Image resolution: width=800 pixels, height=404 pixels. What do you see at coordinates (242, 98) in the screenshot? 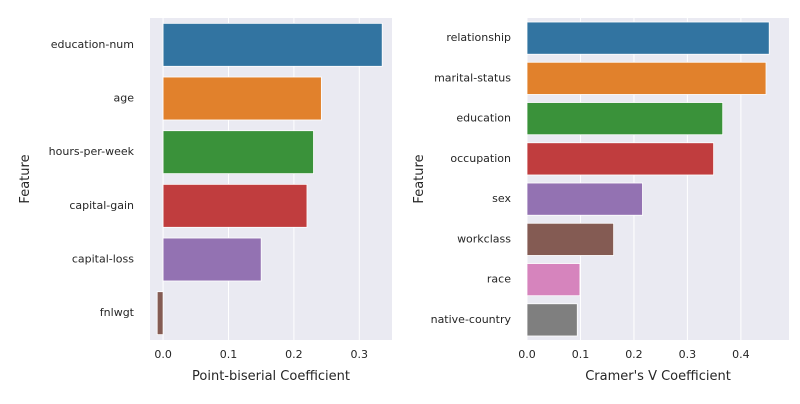
I see `bar-age` at bounding box center [242, 98].